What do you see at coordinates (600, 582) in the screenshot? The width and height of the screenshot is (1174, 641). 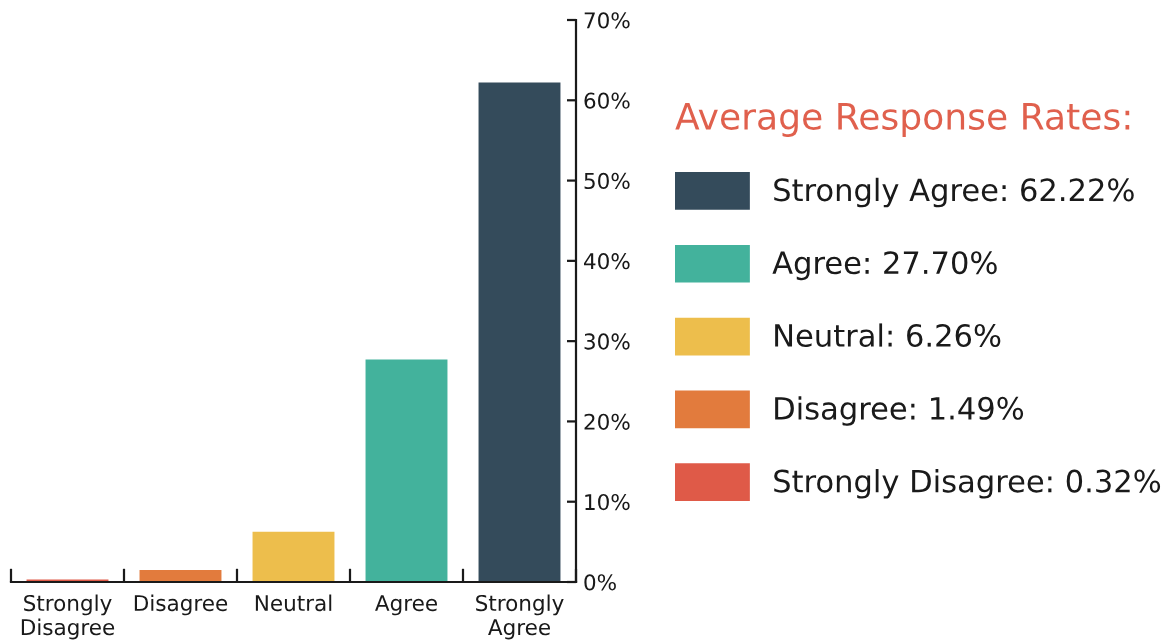 I see `y-tick-label: 0%` at bounding box center [600, 582].